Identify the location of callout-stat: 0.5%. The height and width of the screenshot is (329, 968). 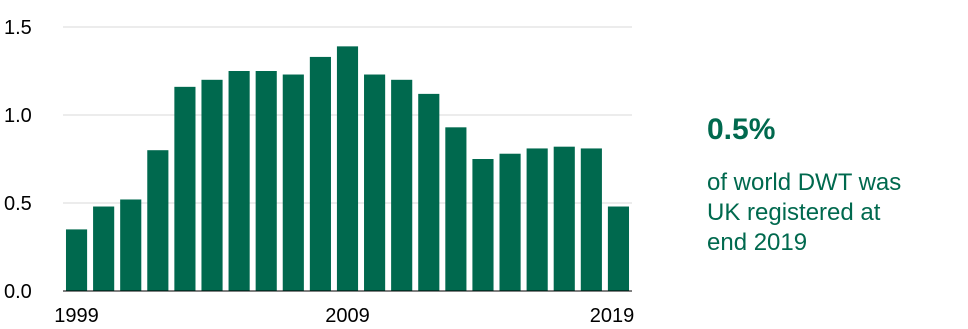
(741, 129).